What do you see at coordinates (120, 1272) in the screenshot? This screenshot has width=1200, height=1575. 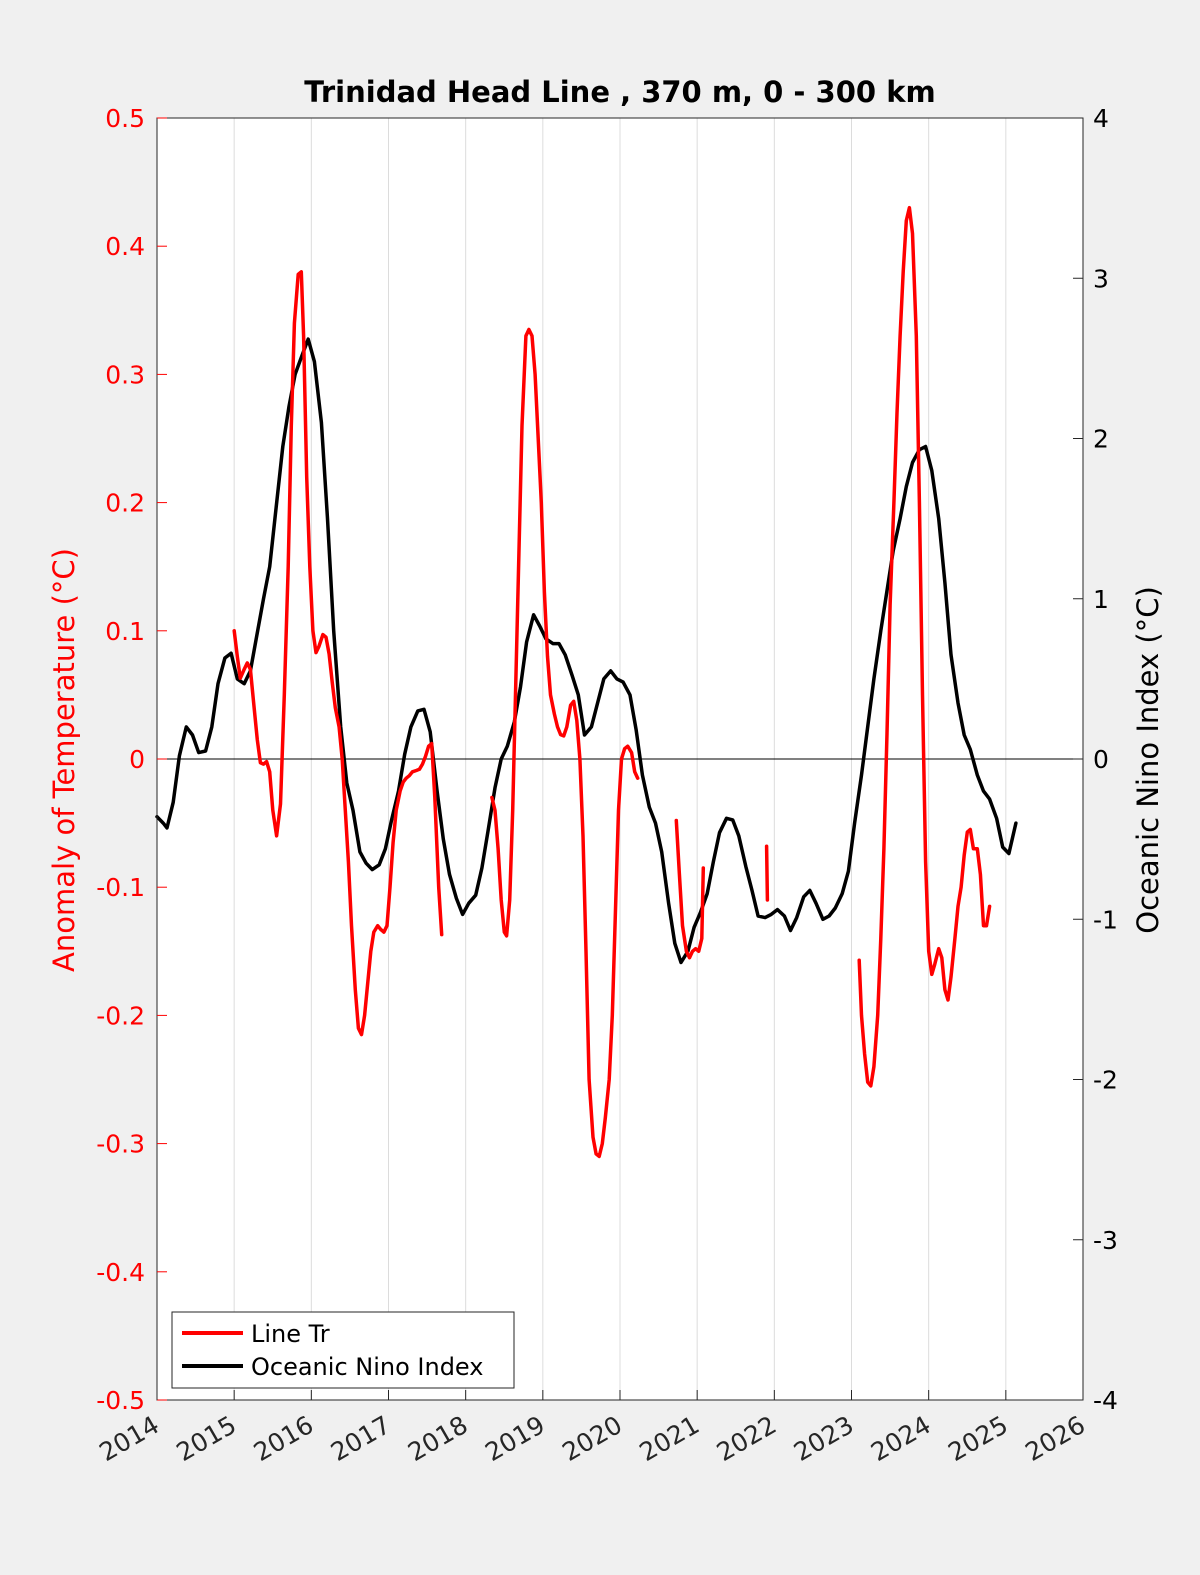 I see `left-tick-label: -0.4` at bounding box center [120, 1272].